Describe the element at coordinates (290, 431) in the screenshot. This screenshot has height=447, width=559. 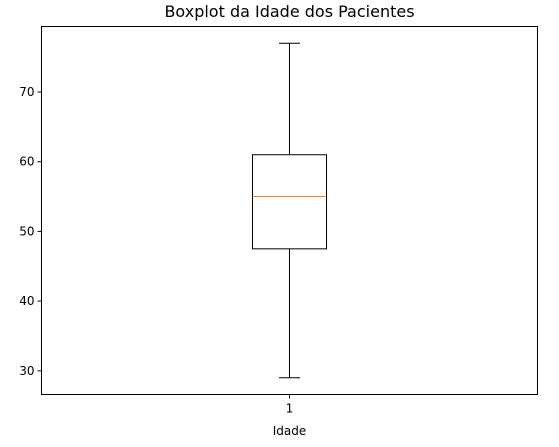
I see `x-axis-label: Idade` at that location.